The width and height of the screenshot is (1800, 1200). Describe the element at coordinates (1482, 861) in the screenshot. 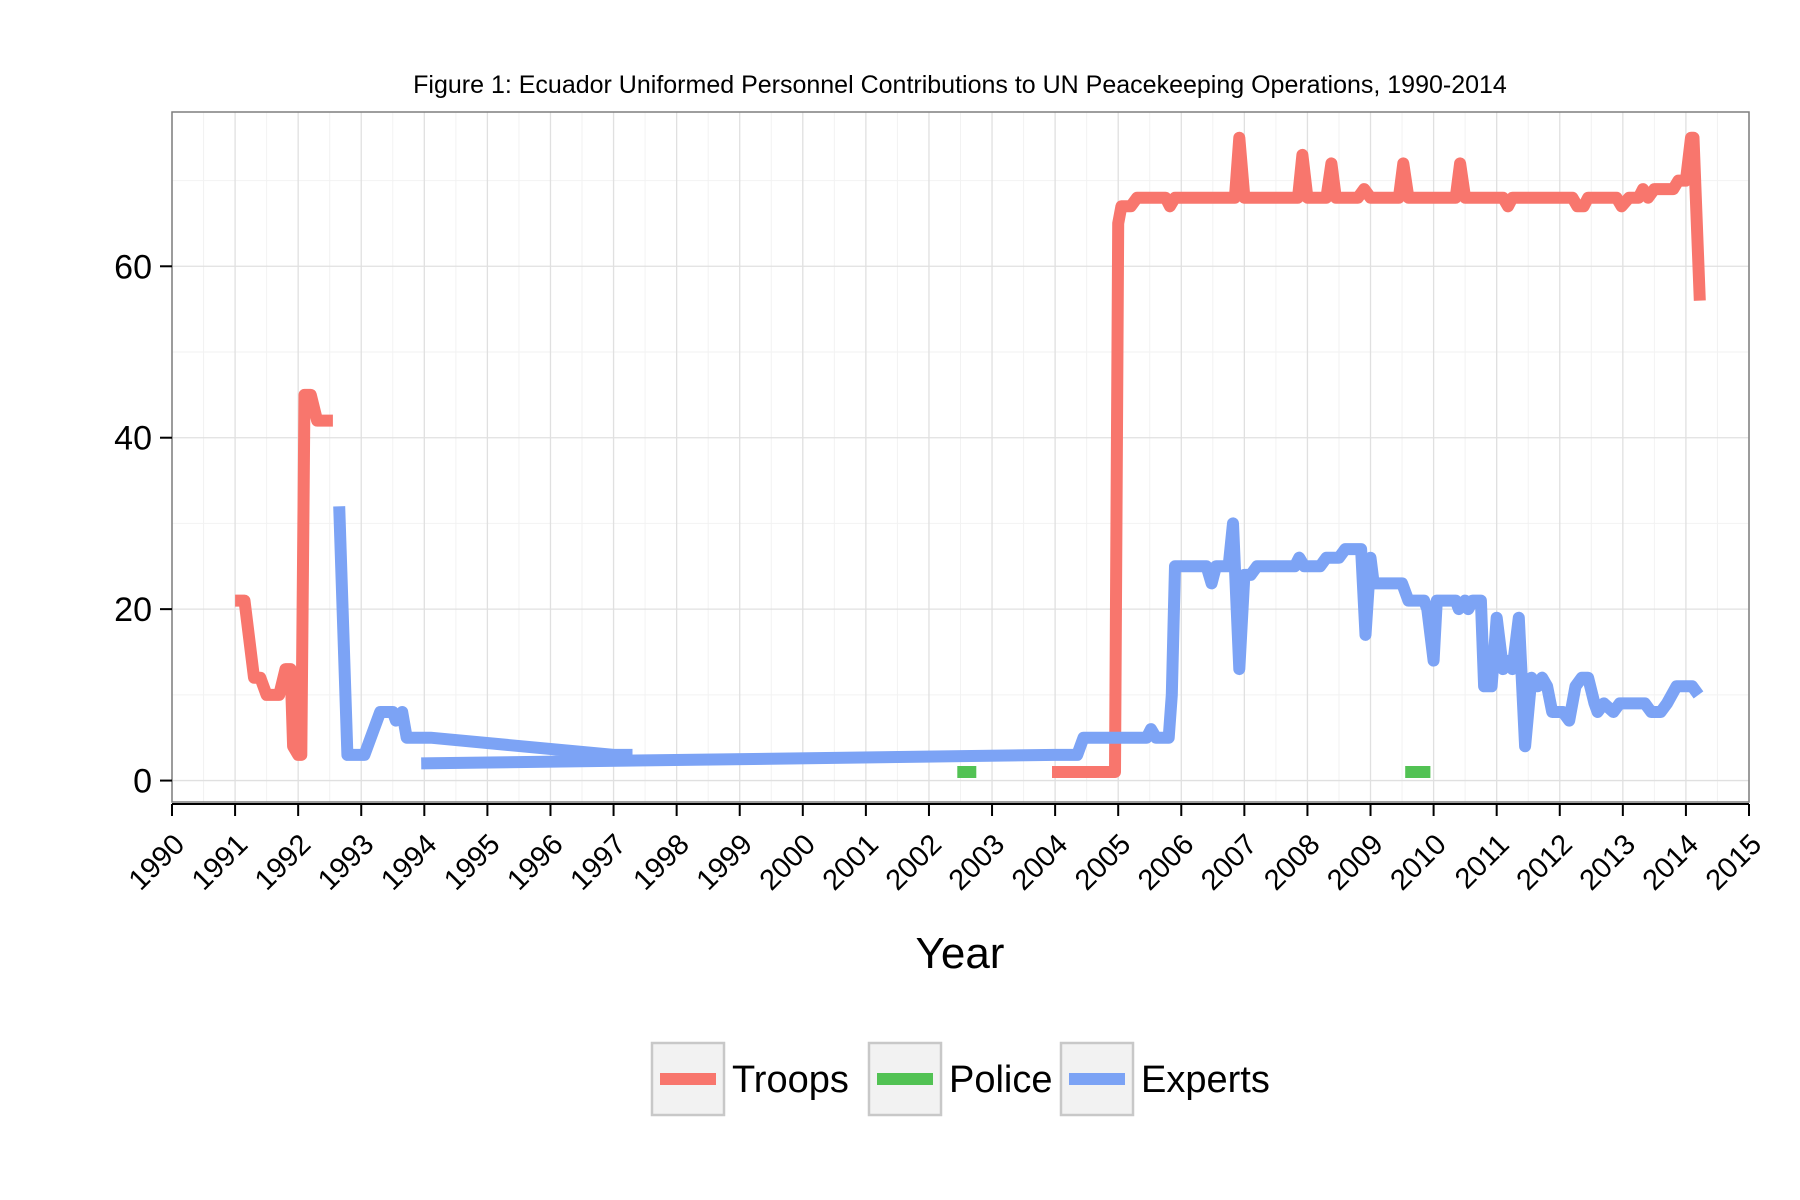

I see `x-tick-label: 2011` at that location.